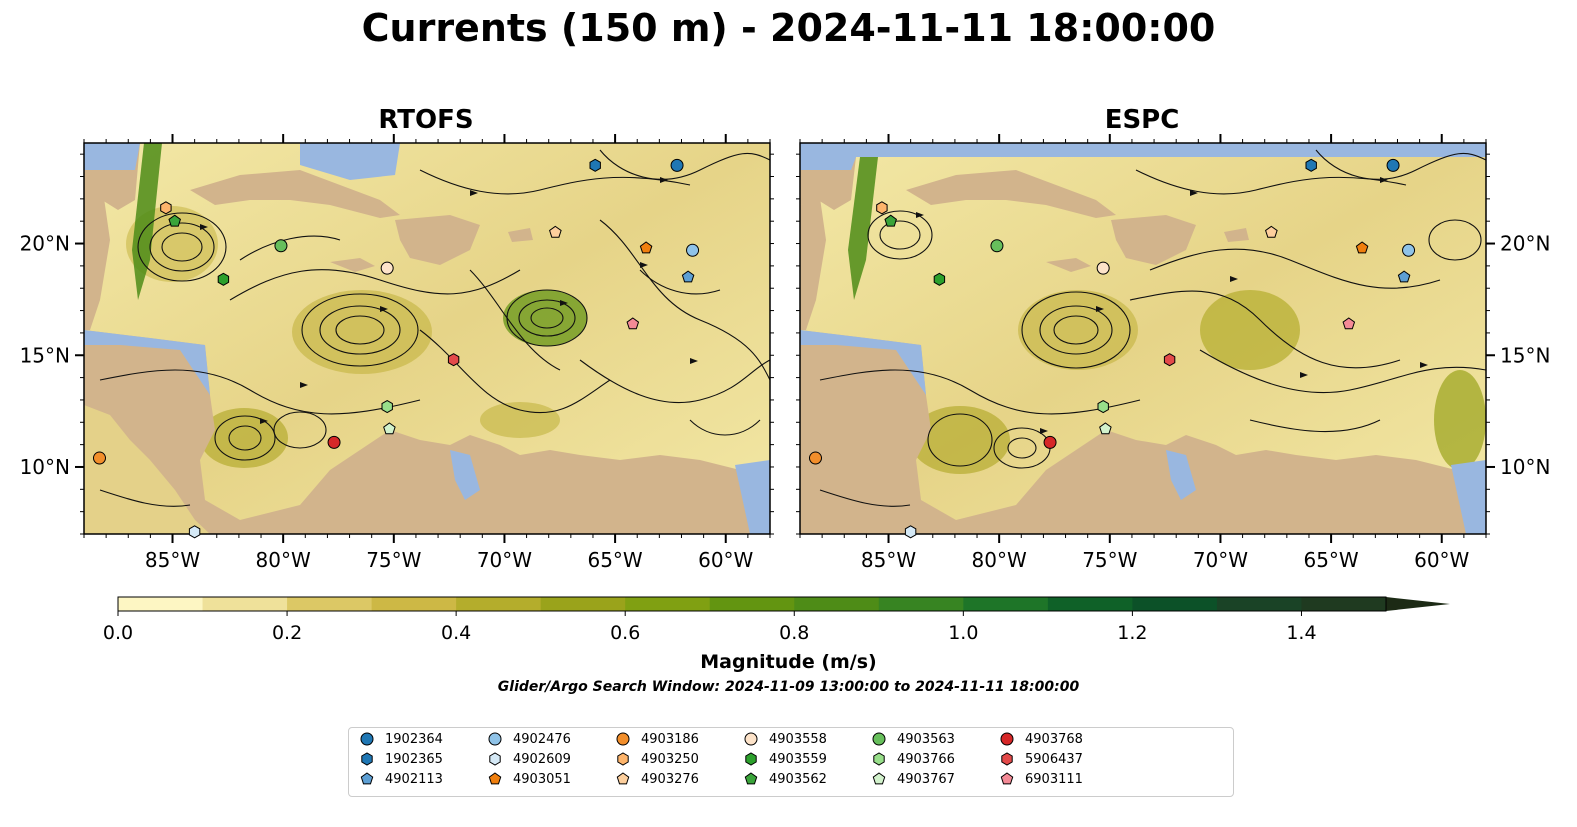  I want to click on legend-label: 6903111, so click(1054, 779).